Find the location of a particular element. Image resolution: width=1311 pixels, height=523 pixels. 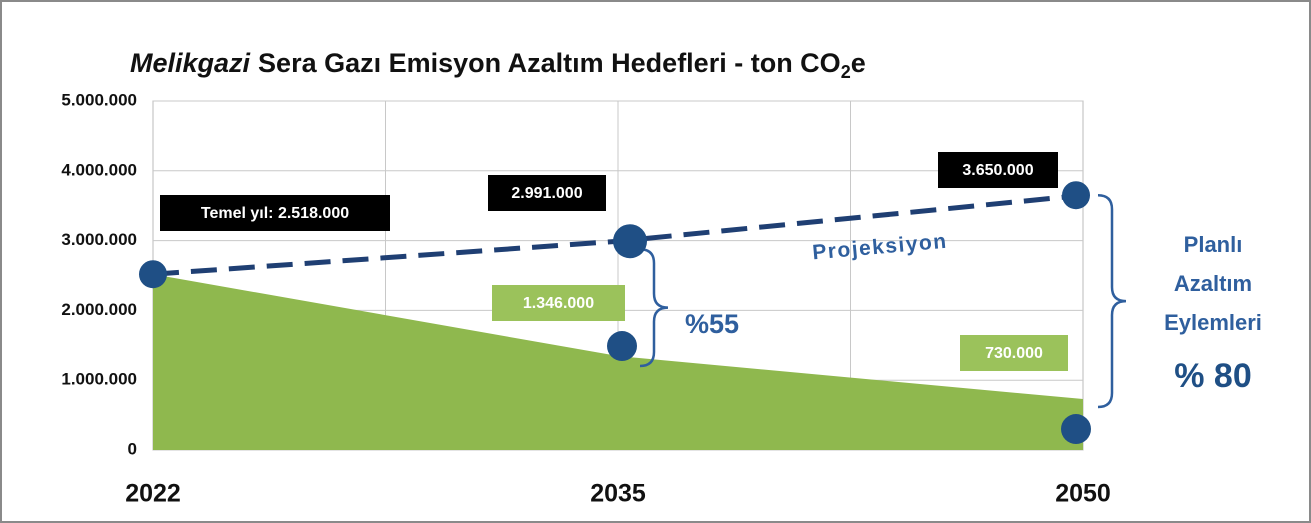

y-tick-label: 5.000.000 is located at coordinates (99, 99).